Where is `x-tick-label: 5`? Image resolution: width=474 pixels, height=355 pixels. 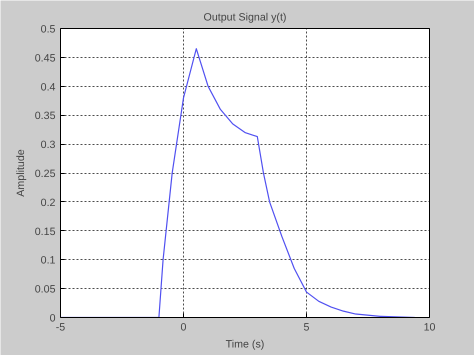
x-tick-label: 5 is located at coordinates (307, 328).